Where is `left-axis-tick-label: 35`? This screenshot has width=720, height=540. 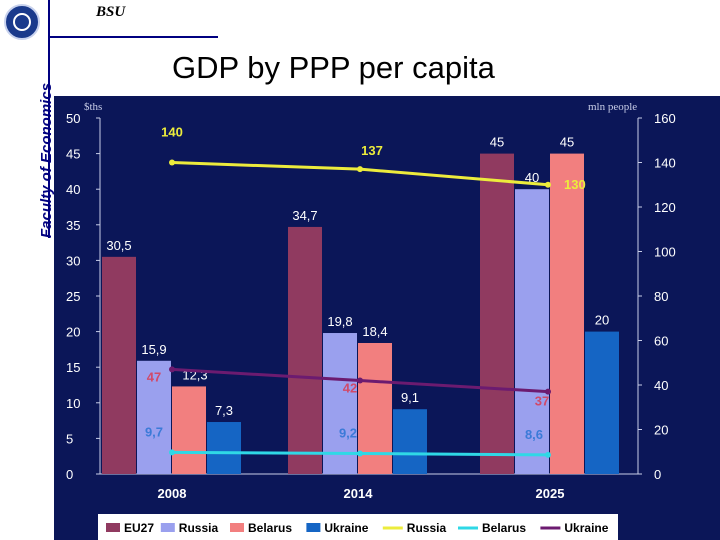
left-axis-tick-label: 35 is located at coordinates (73, 225).